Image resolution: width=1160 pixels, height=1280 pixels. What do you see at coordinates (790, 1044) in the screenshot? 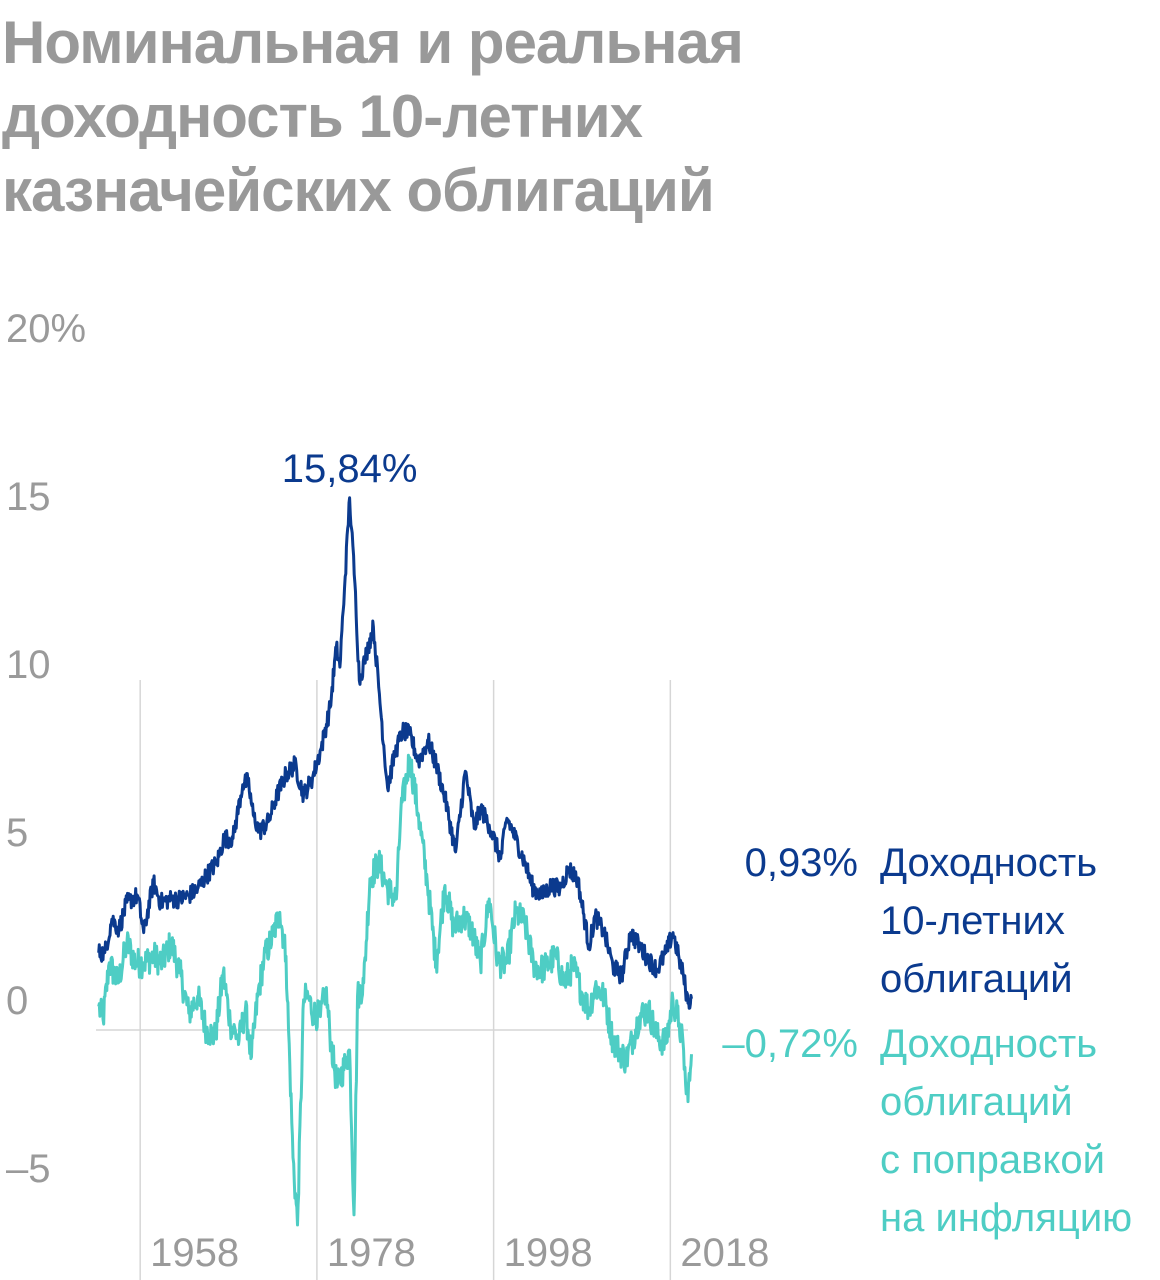
I see `series-end-value: –0,72%` at bounding box center [790, 1044].